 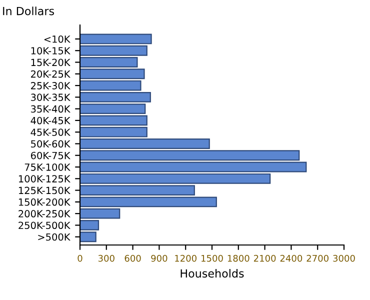 What do you see at coordinates (44, 190) in the screenshot?
I see `y-tick-label: 125K-150K` at bounding box center [44, 190].